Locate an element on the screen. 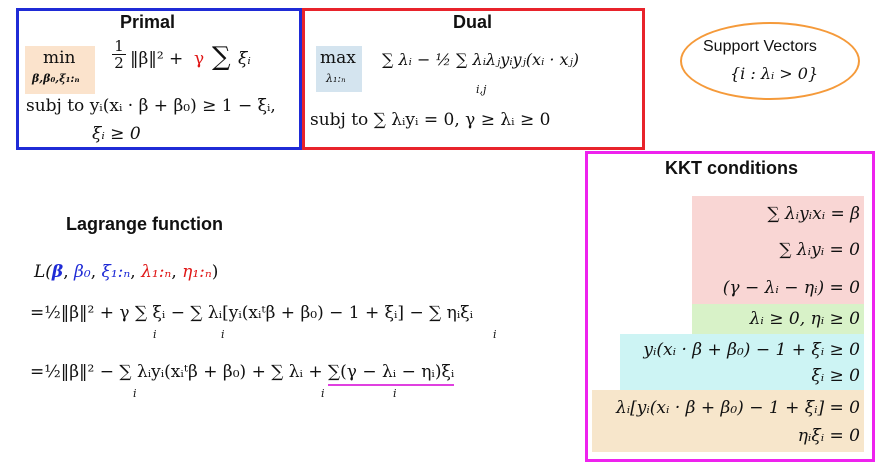  lagrange-arg-beta: β is located at coordinates (57, 272).